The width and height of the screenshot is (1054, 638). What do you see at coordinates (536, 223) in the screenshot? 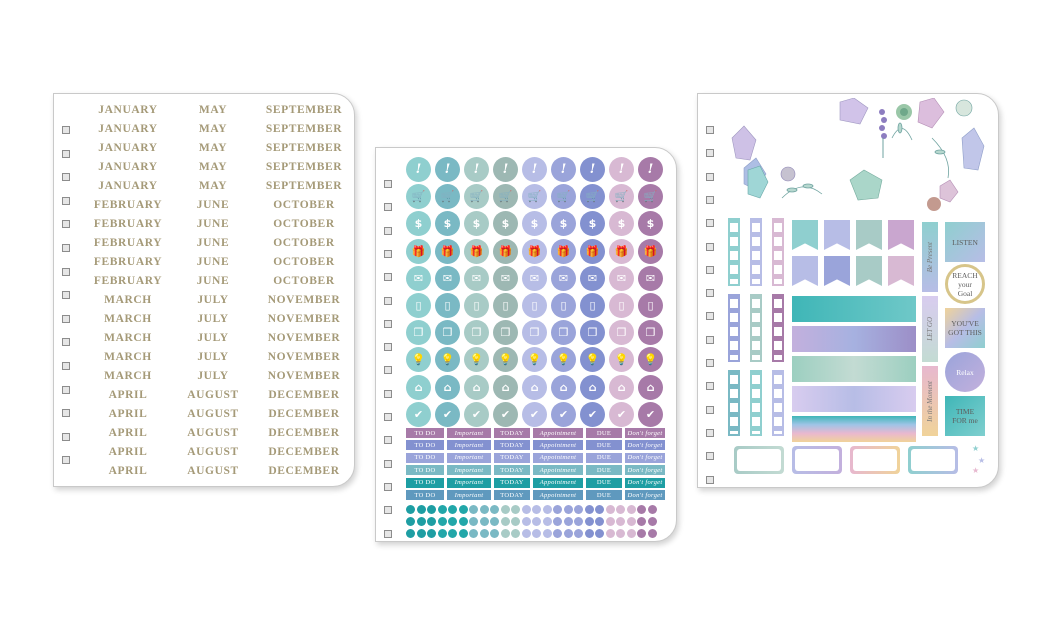
I see `icon-row: $ $ $ $ $ $ $ $ $` at bounding box center [536, 223].